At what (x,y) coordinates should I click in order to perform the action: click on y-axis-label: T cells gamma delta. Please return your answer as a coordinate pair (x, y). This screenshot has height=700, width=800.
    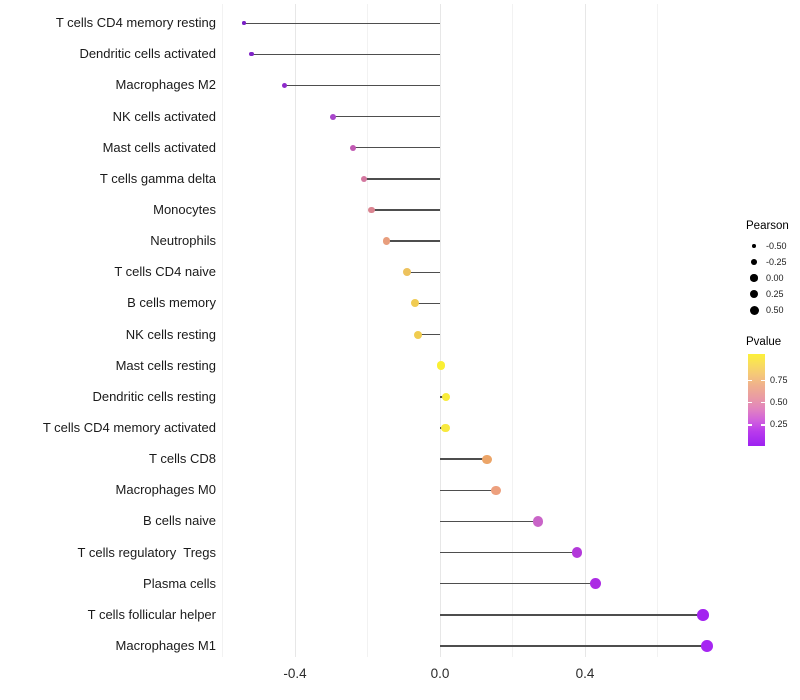
    Looking at the image, I should click on (157, 178).